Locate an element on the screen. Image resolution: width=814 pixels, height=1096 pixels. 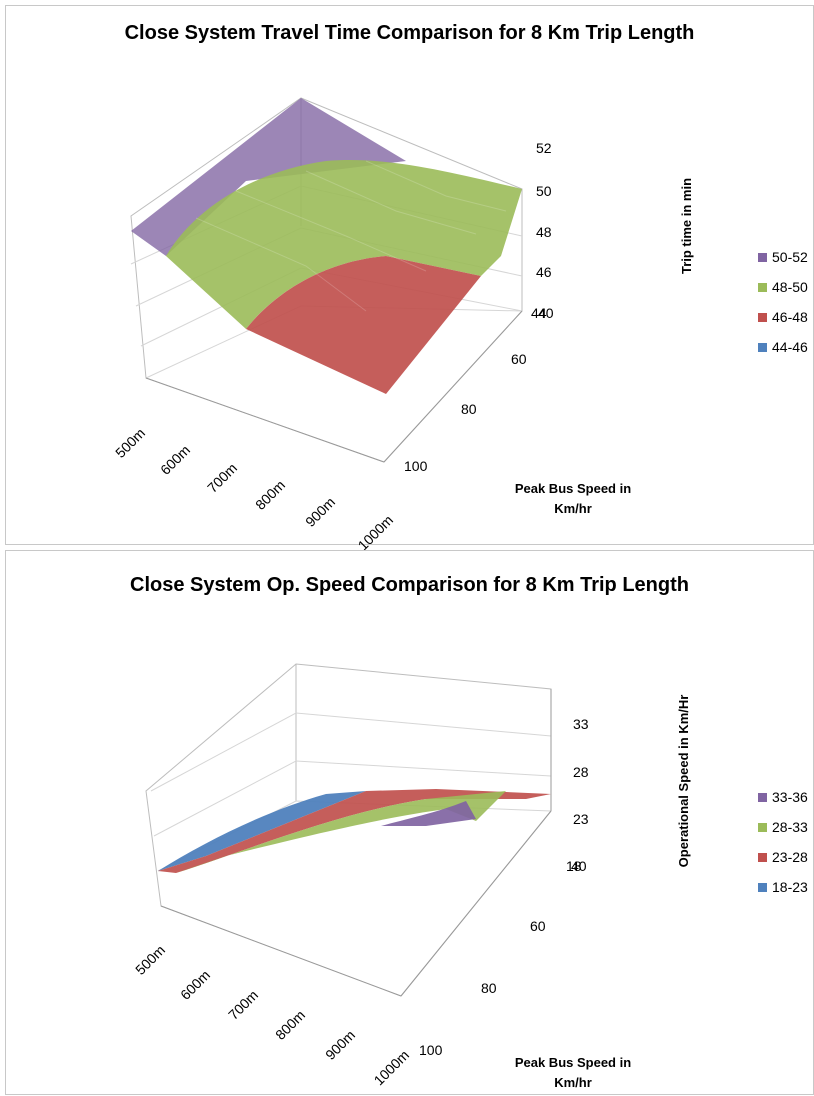
legend-item: 50-52 is located at coordinates (783, 257).